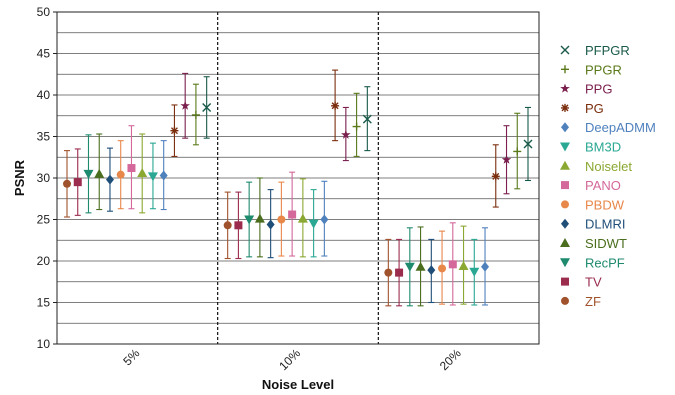 This screenshot has height=395, width=675. I want to click on legend-label: SIDWT, so click(606, 243).